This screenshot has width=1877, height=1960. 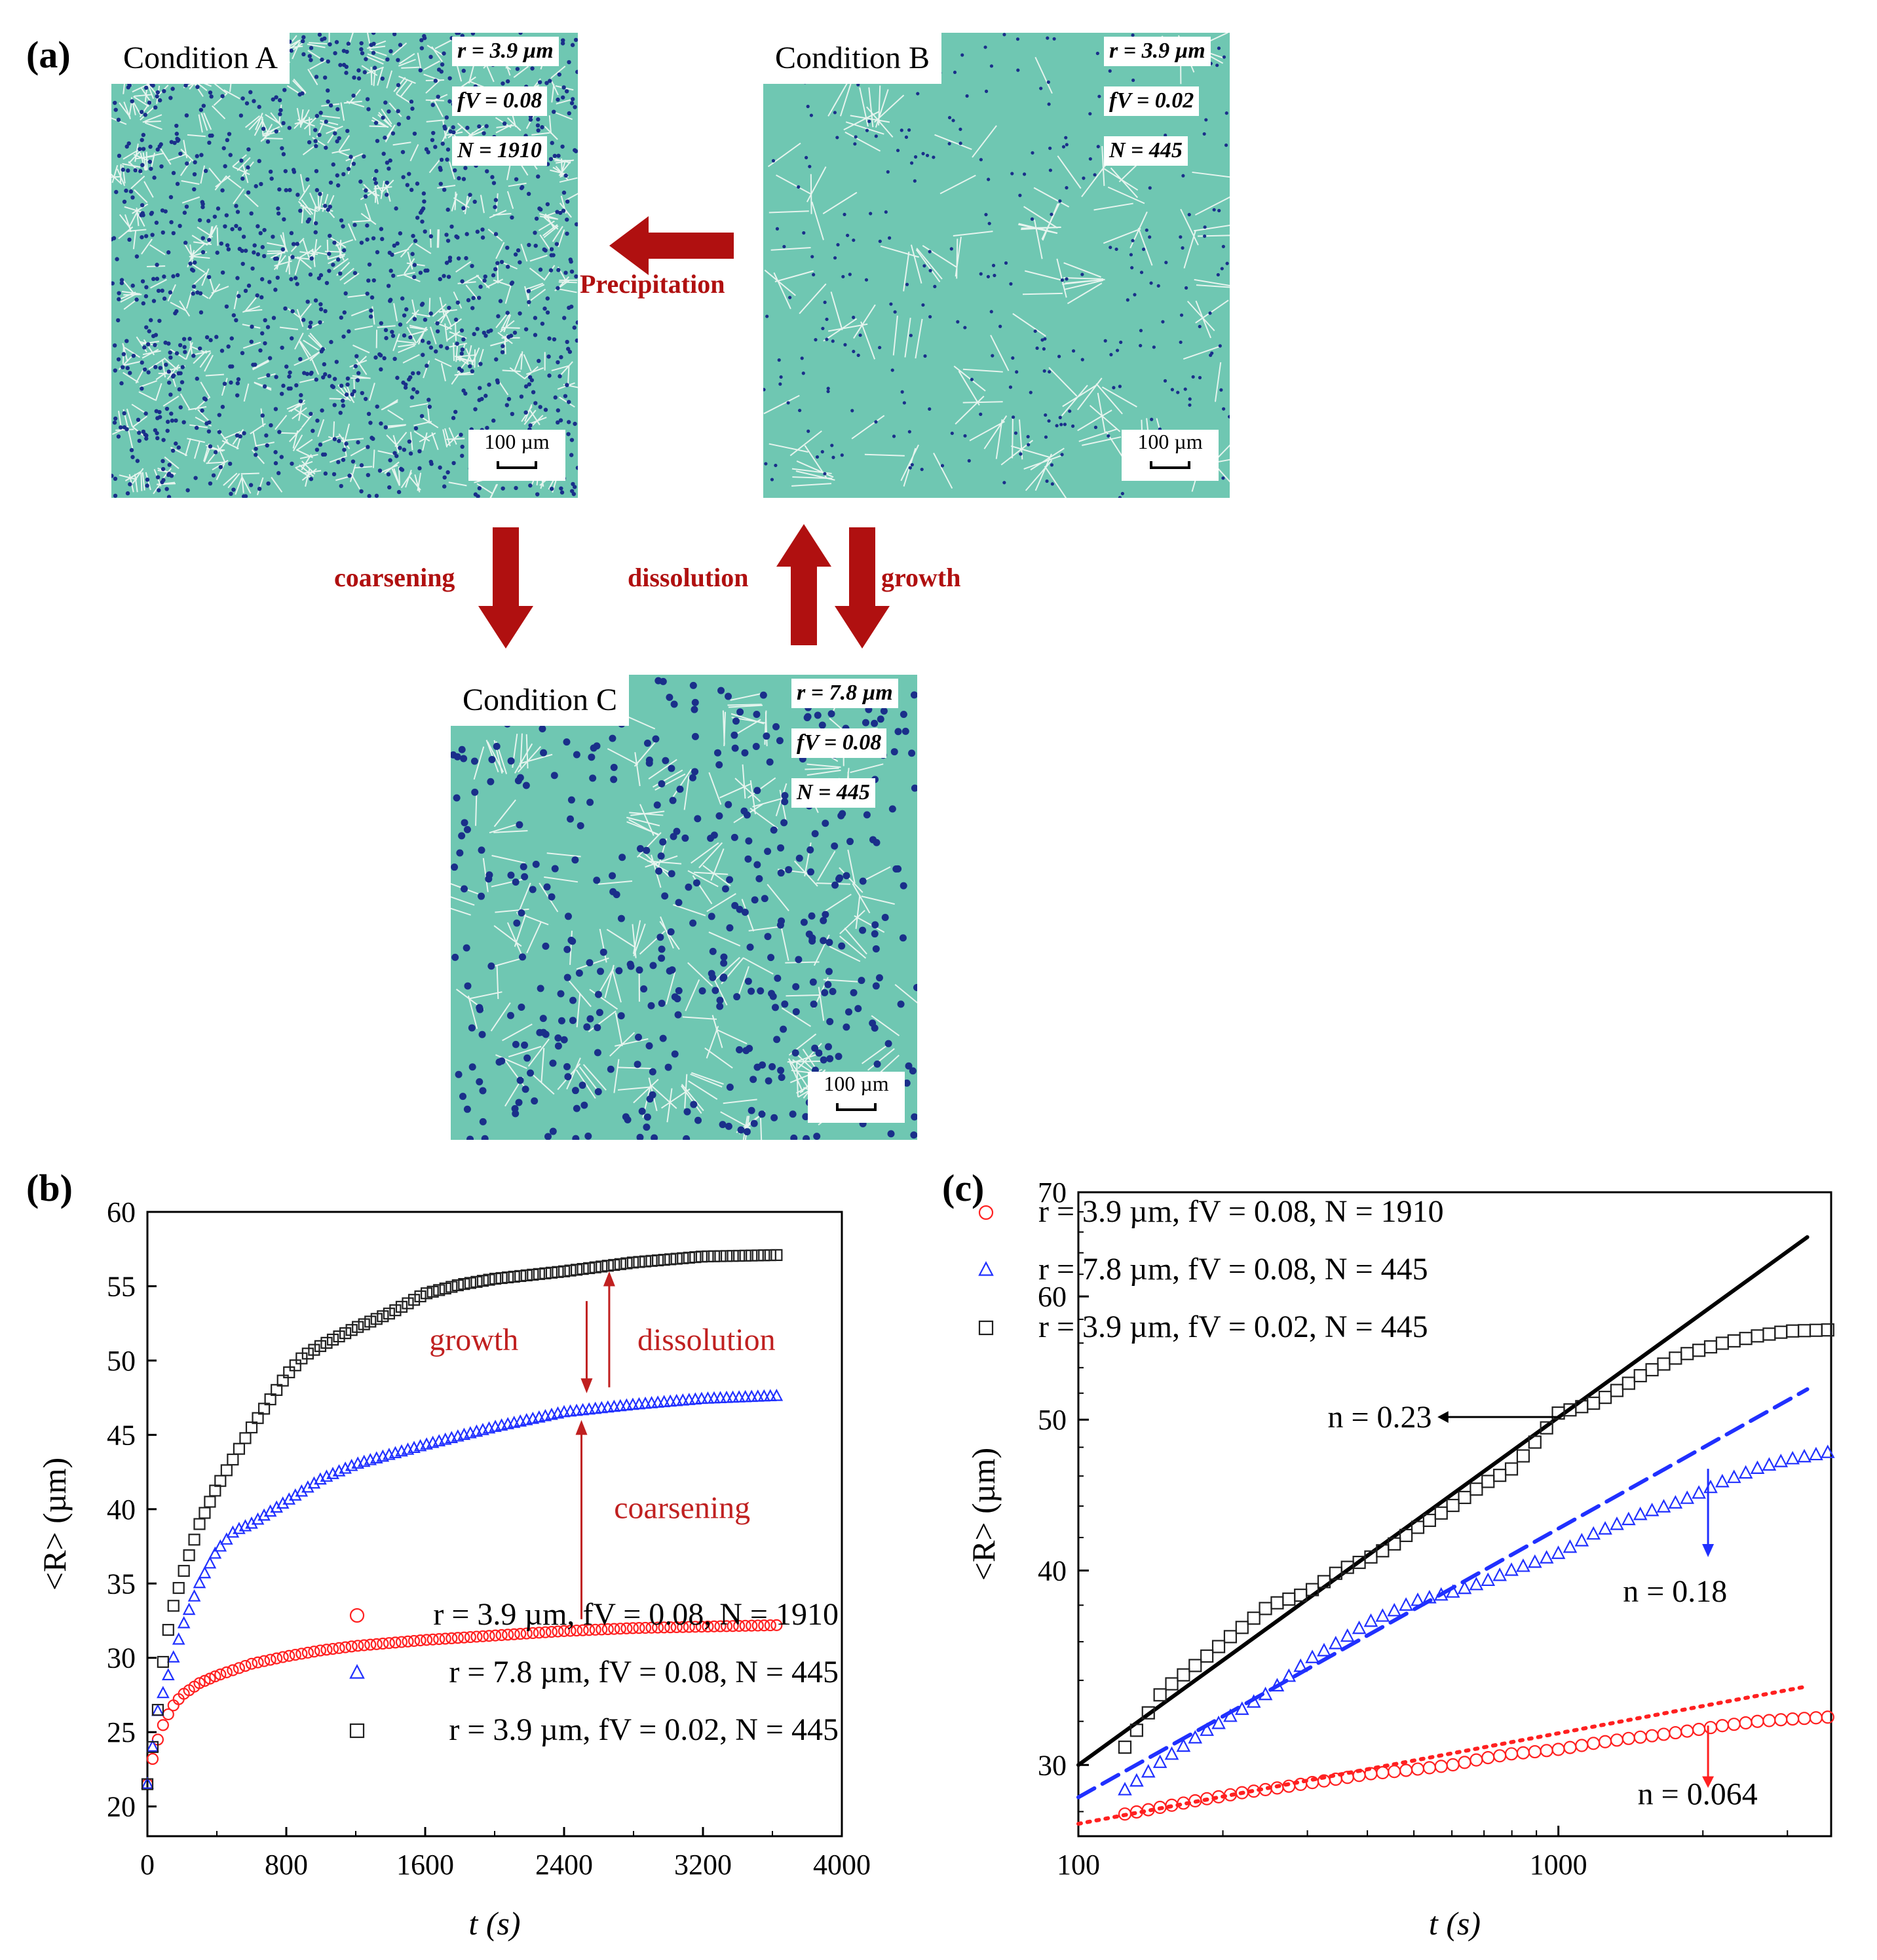 What do you see at coordinates (122, 1435) in the screenshot?
I see `y-tick-label: 45` at bounding box center [122, 1435].